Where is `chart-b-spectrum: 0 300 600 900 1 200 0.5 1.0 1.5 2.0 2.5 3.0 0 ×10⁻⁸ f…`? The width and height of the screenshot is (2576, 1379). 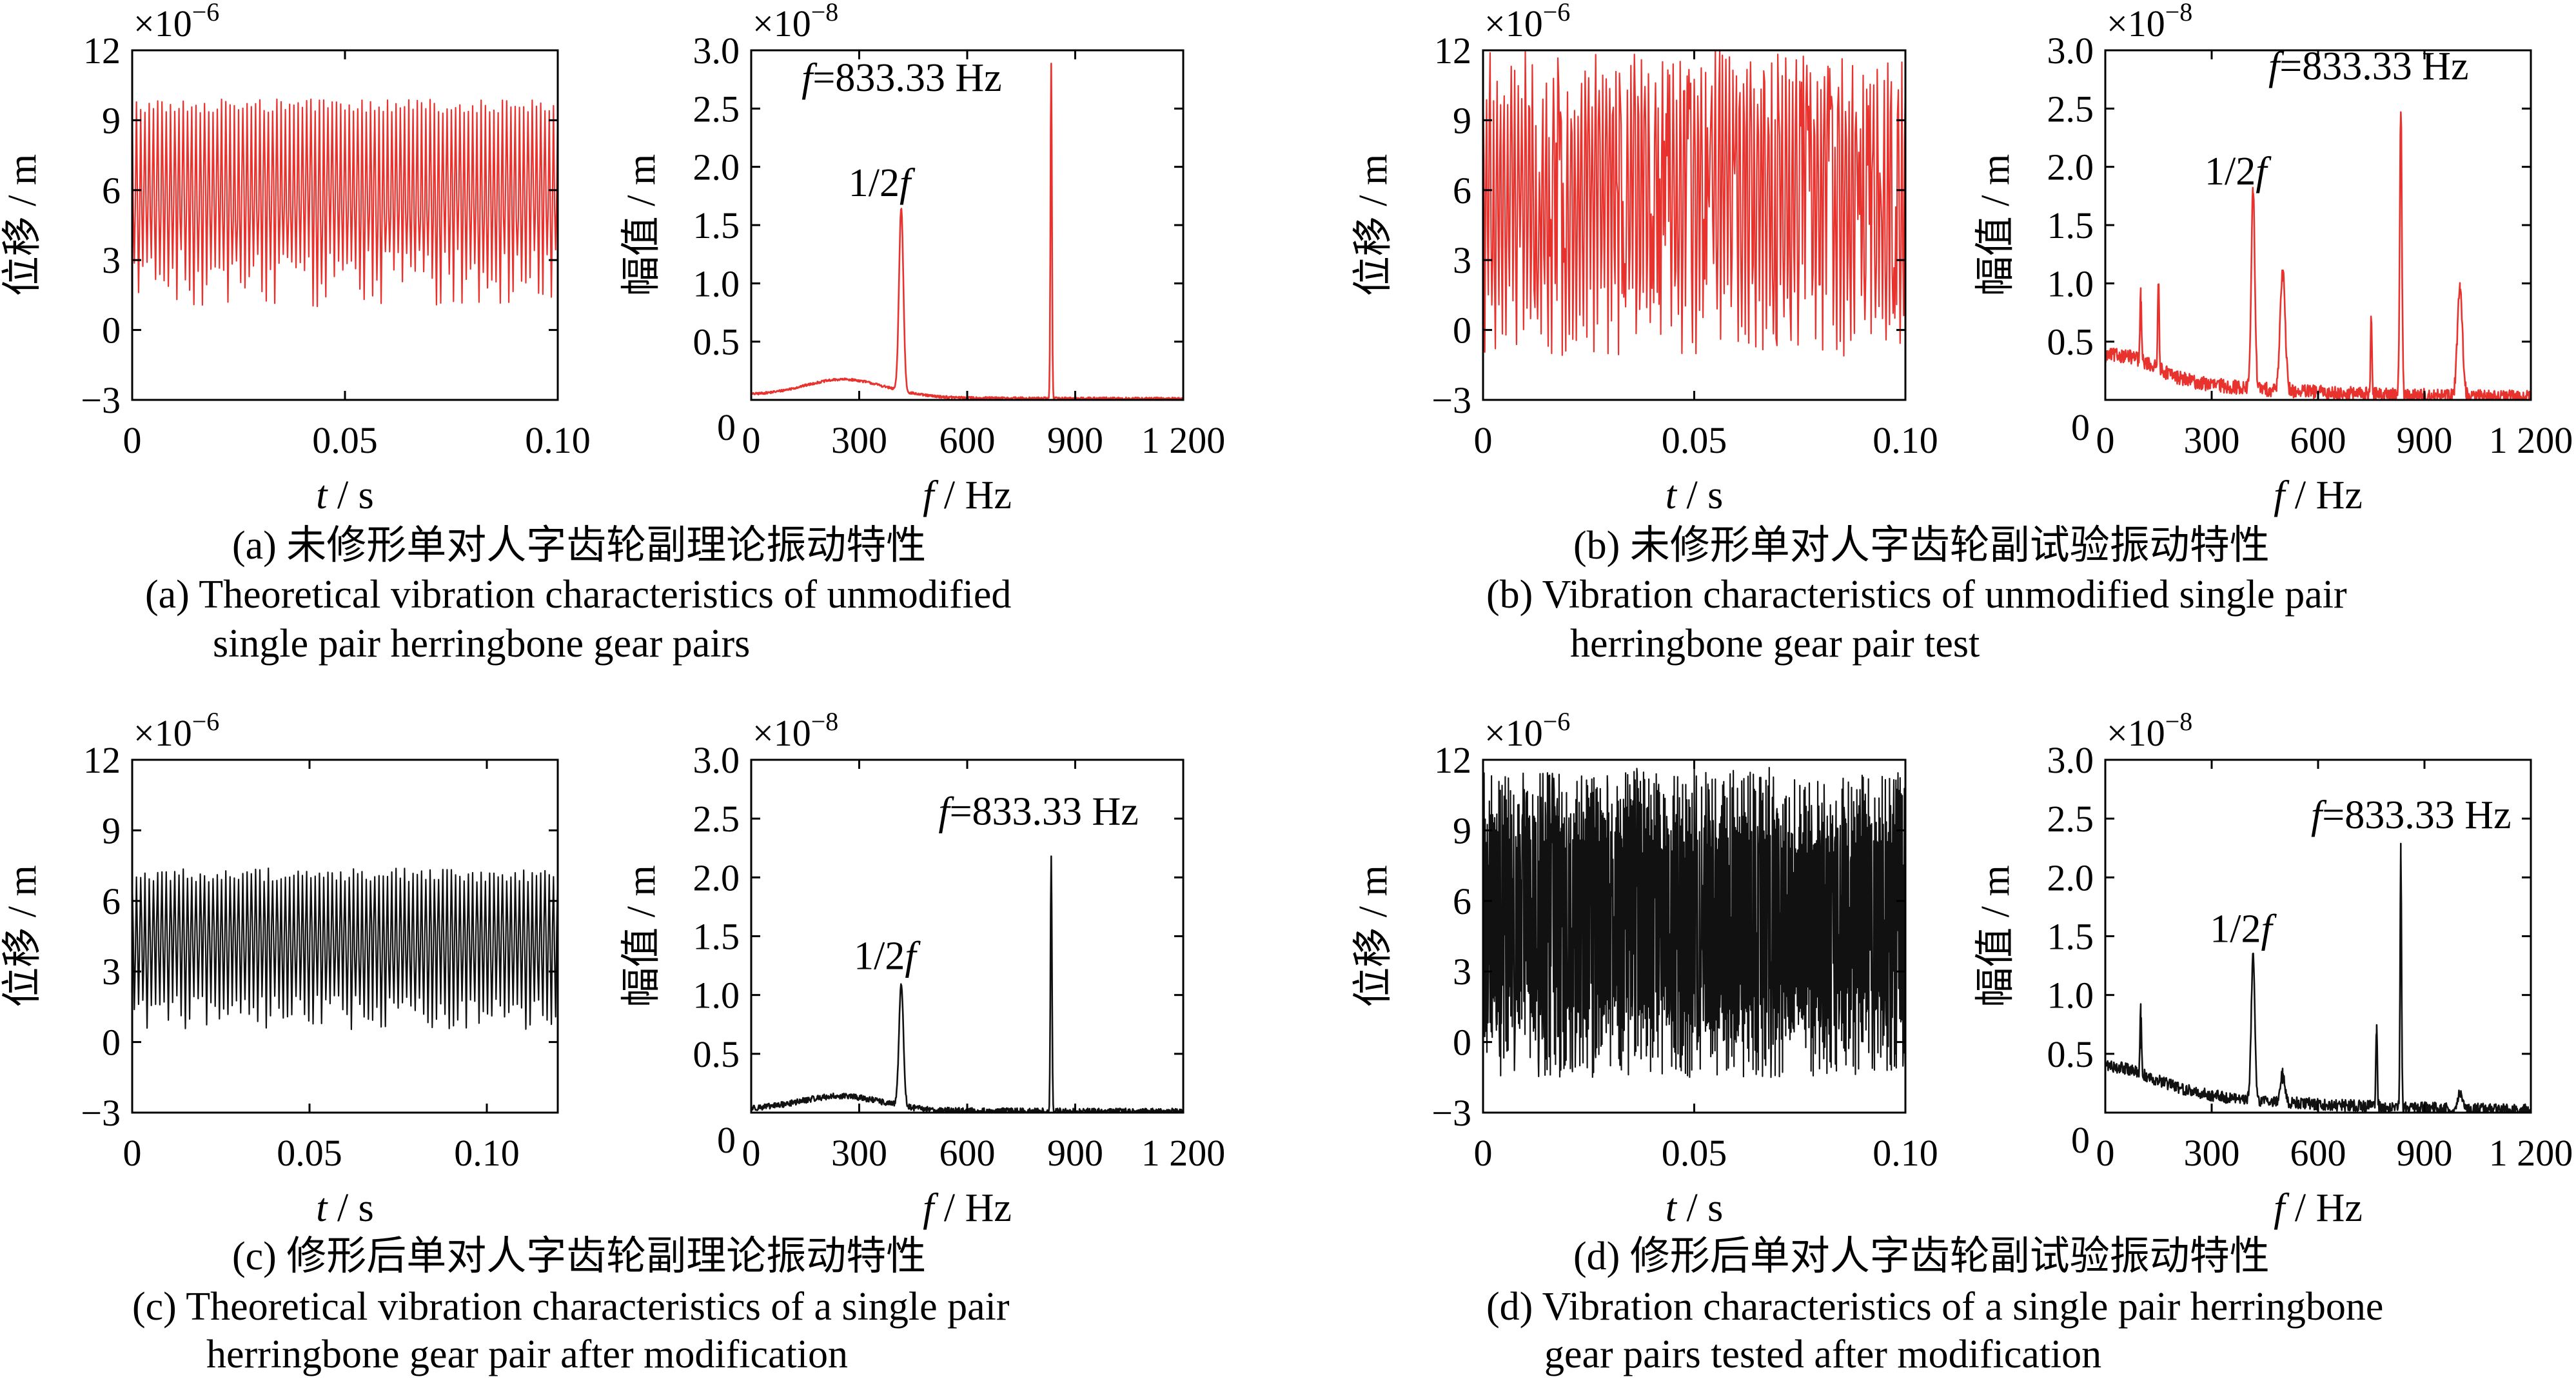
chart-b-spectrum: 0 300 600 900 1 200 0.5 1.0 1.5 2.0 2.5 3.0 0 ×10⁻⁸ f… is located at coordinates (2273, 258).